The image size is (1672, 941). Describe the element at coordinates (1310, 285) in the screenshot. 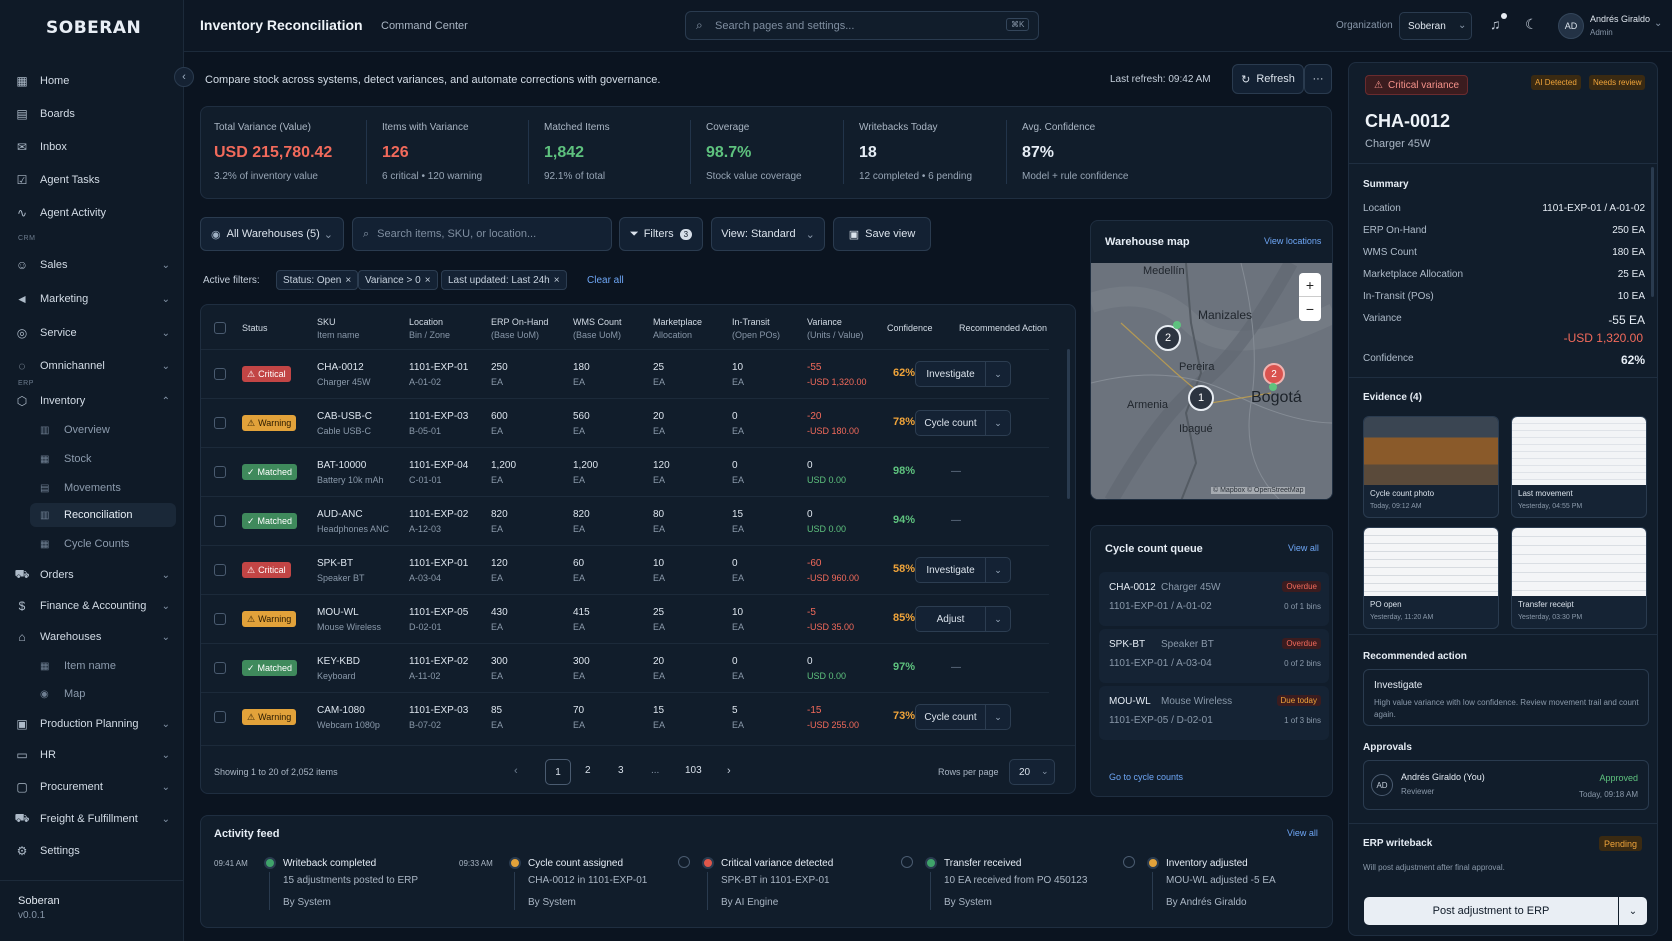

I see `zoom-in-button: +` at that location.